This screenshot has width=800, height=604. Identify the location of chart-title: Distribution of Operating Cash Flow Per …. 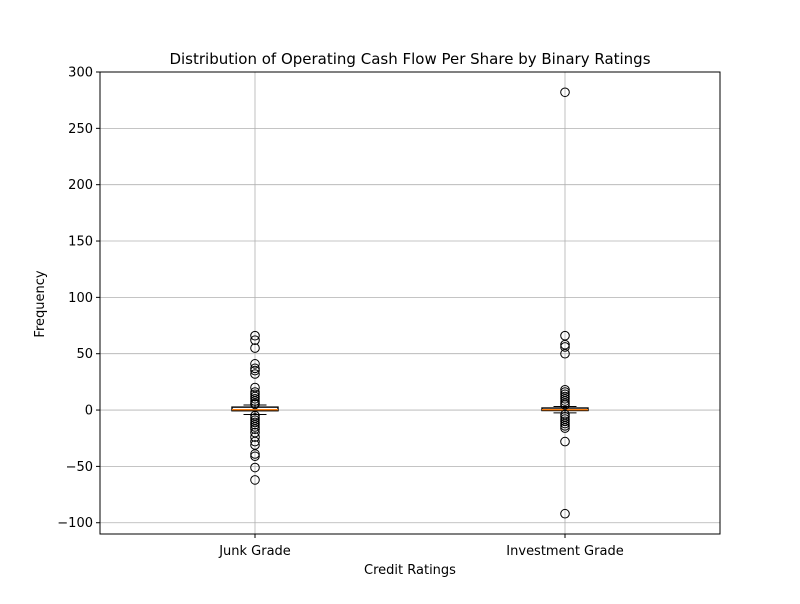
(409, 59).